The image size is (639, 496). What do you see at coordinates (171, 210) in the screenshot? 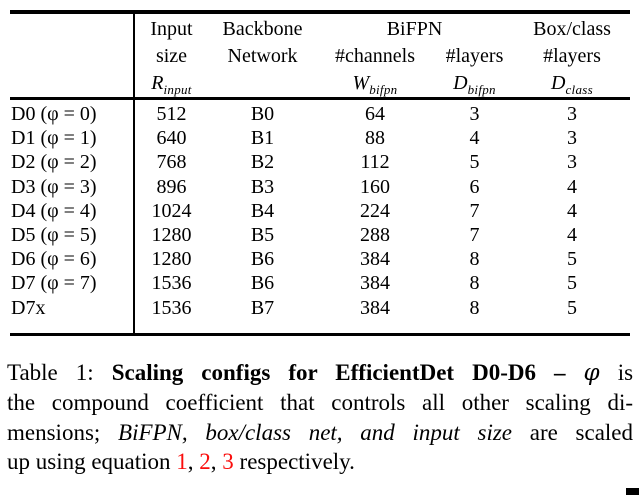
I see `cell-input-size: 1024` at bounding box center [171, 210].